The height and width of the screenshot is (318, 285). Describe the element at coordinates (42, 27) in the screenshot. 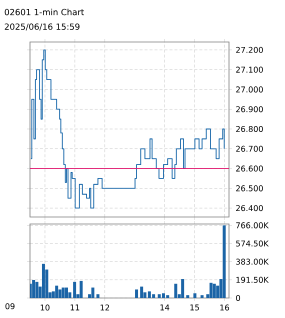

I see `chart-subtitle: 2025/06/16 15:59` at that location.